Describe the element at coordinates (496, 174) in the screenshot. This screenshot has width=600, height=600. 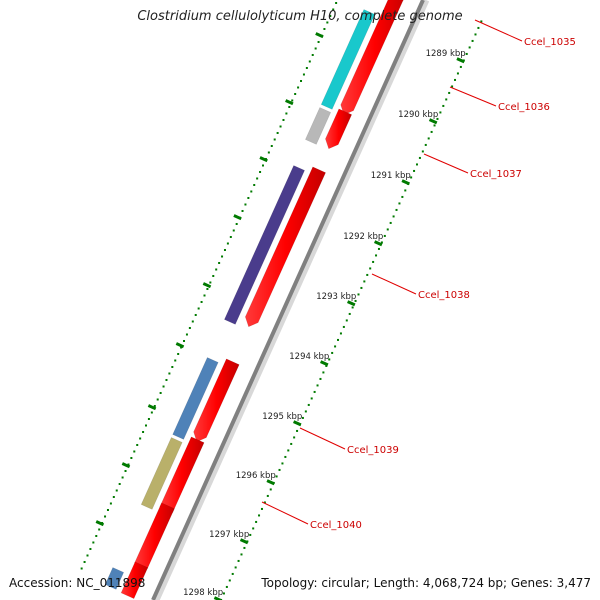
I see `gene-label: Ccel_1037` at that location.